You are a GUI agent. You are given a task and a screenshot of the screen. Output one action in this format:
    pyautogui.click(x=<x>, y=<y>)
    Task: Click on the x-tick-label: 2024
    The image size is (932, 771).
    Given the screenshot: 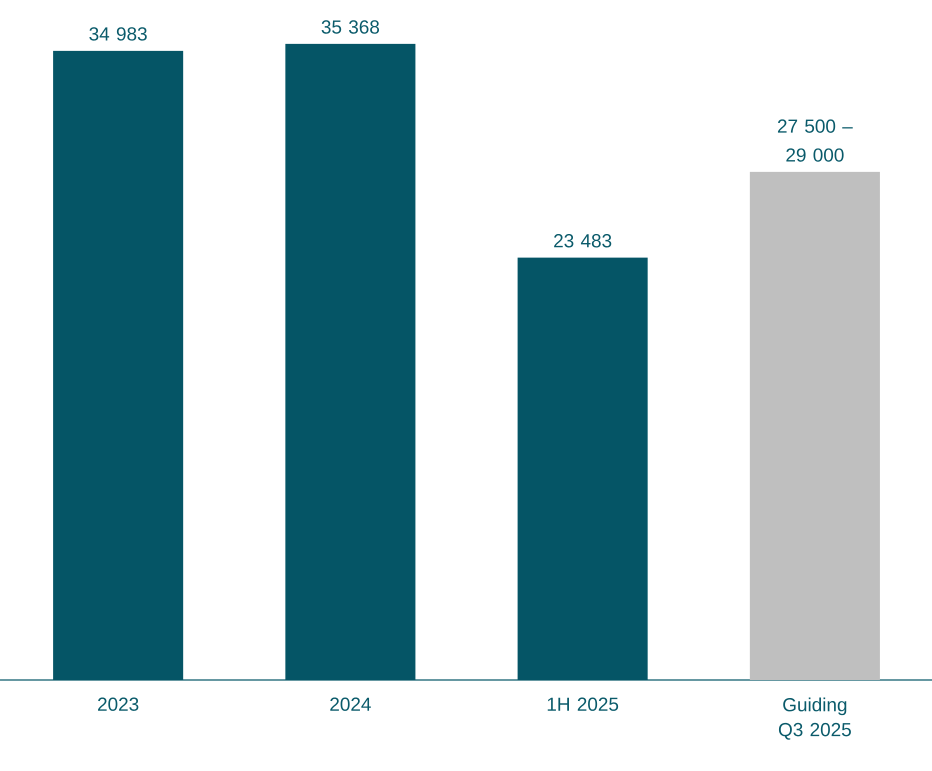 What is the action you would take?
    pyautogui.click(x=350, y=704)
    